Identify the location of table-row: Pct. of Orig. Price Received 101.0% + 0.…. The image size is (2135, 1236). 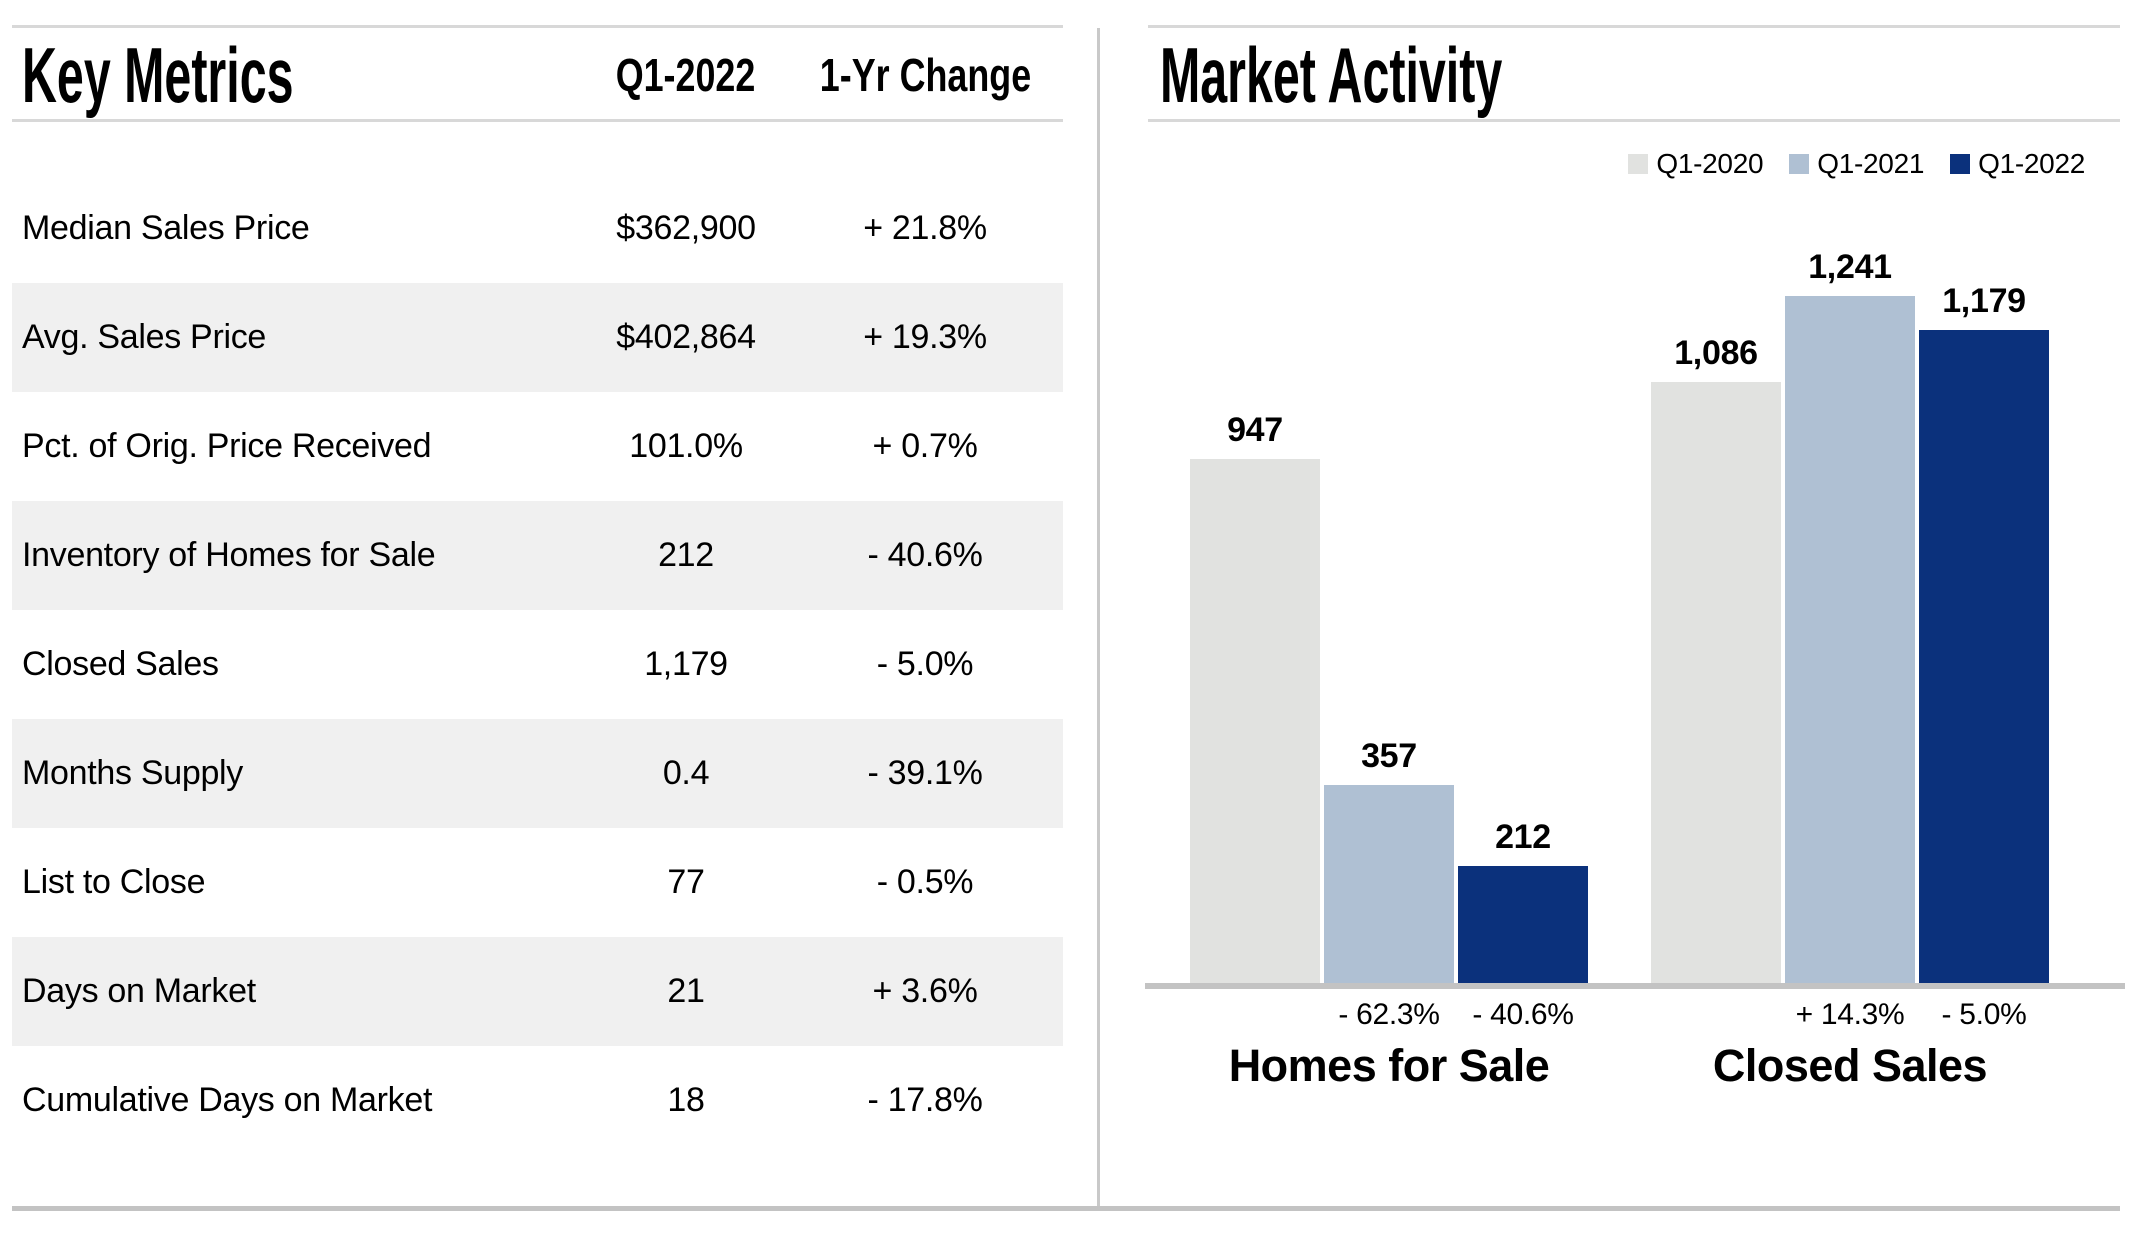
(537, 446).